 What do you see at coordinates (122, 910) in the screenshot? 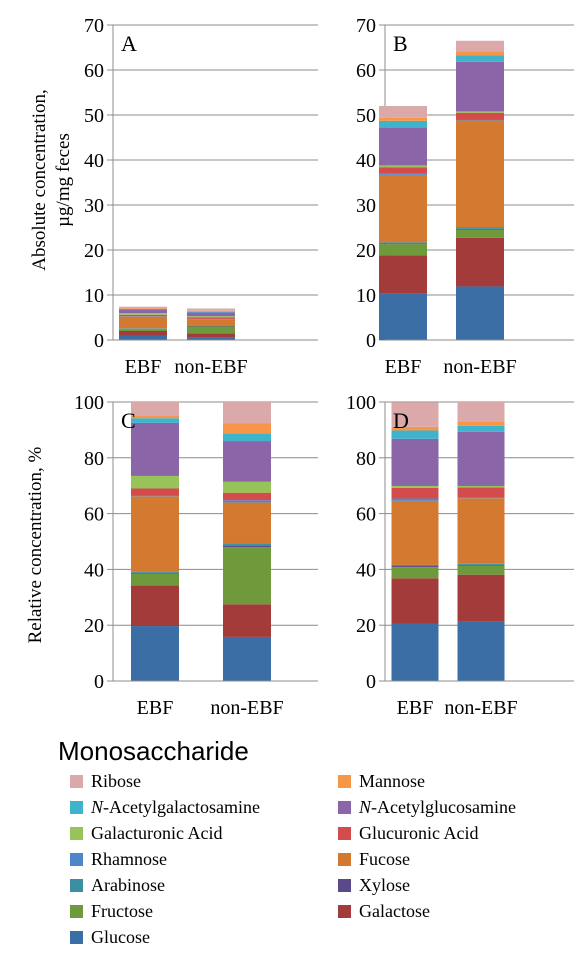
I see `legend-label: Fructose` at bounding box center [122, 910].